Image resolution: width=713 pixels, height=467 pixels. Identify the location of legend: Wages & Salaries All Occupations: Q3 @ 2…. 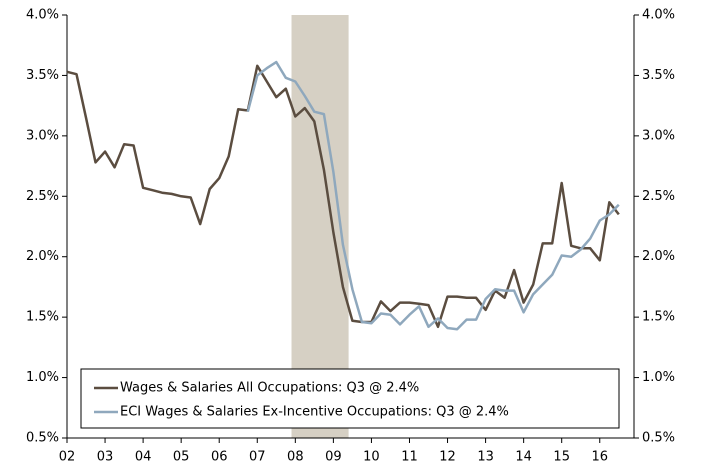
(350, 398).